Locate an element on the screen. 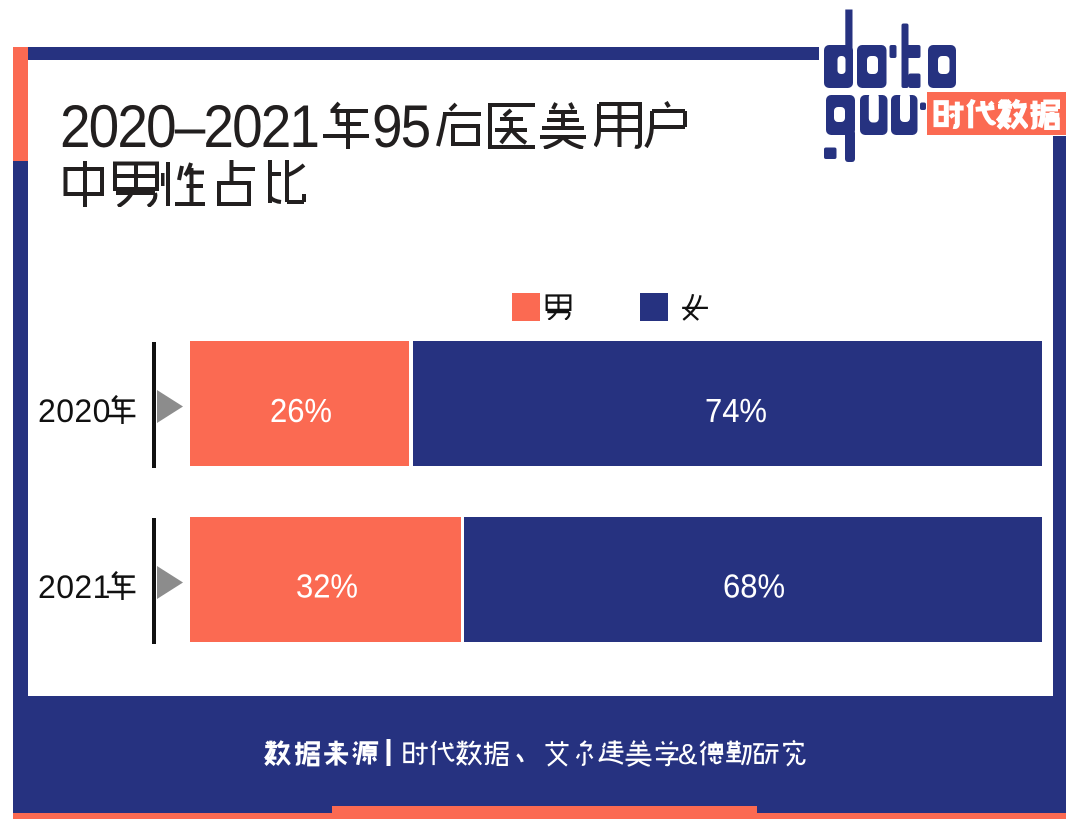  svg-text: 68% is located at coordinates (754, 586).